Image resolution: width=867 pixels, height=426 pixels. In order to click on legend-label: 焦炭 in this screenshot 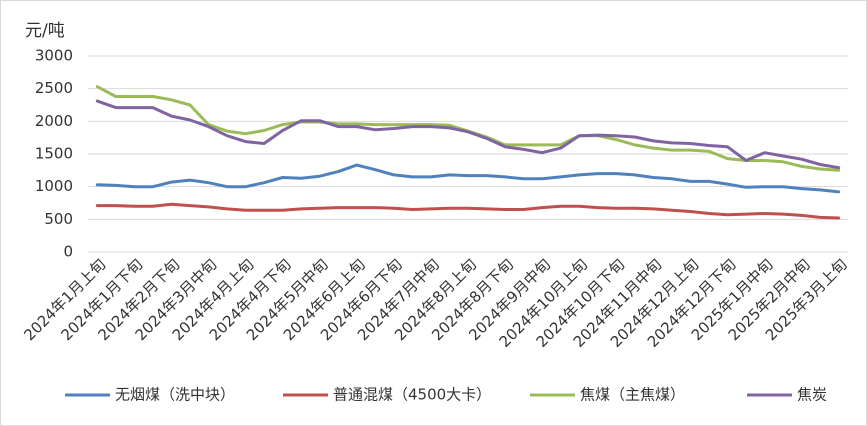, I will do `click(812, 395)`.